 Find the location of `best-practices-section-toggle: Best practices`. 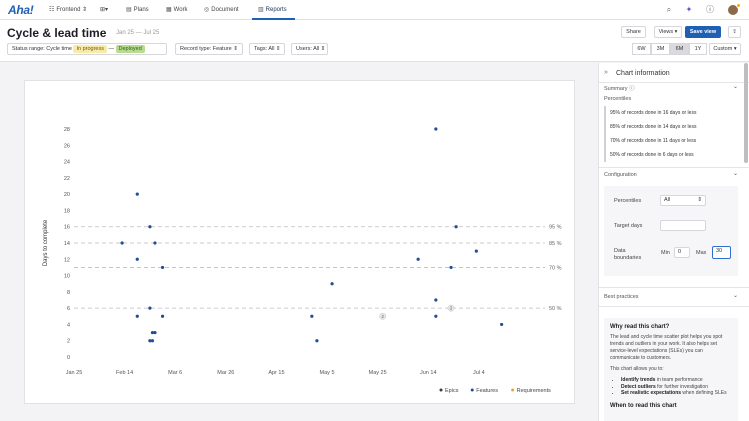

best-practices-section-toggle: Best practices is located at coordinates (621, 297).